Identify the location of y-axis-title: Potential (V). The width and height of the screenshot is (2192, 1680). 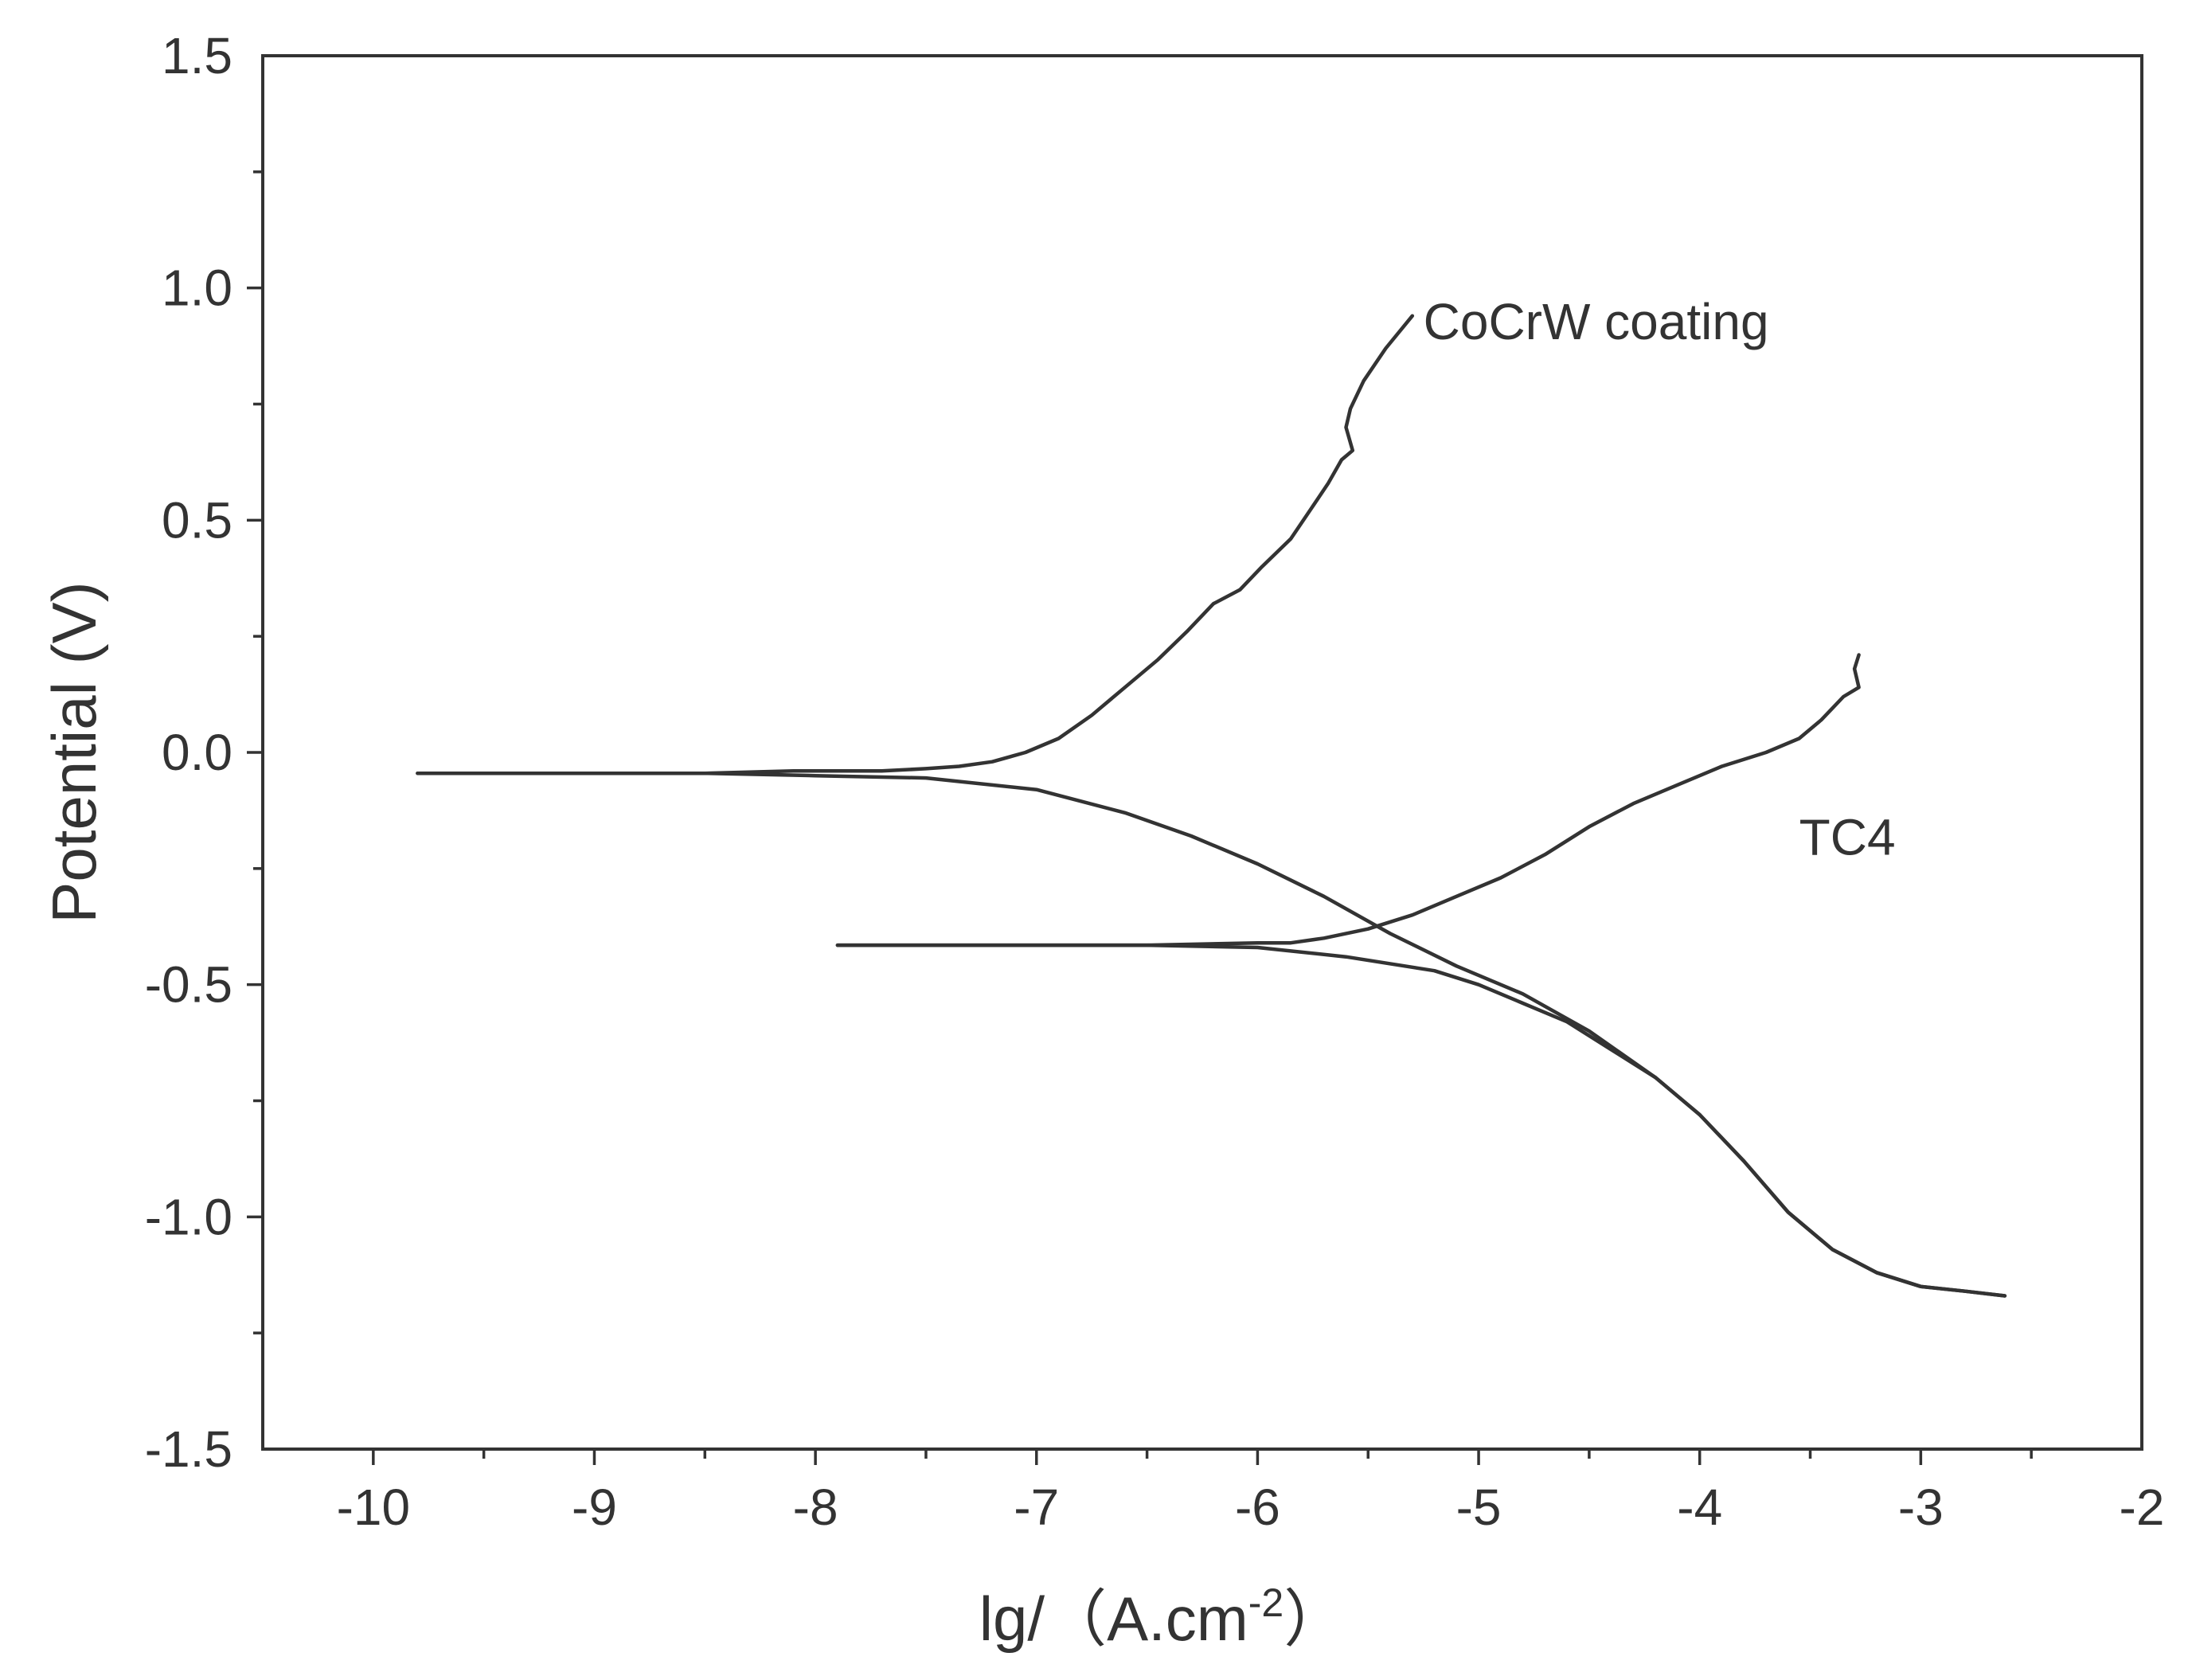
(74, 752).